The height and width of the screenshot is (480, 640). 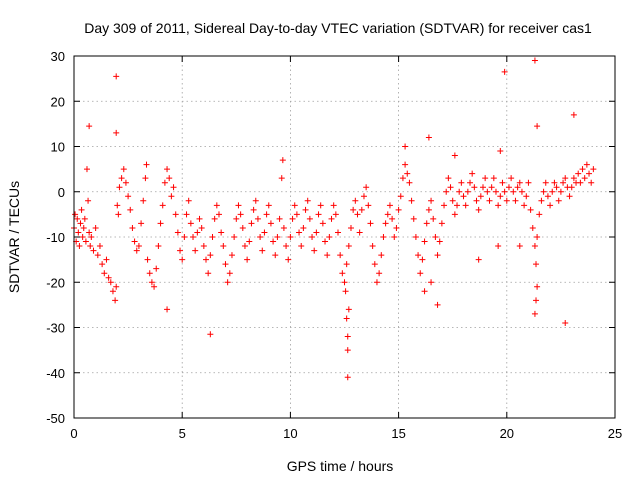 What do you see at coordinates (290, 433) in the screenshot?
I see `x-tick-label: 10` at bounding box center [290, 433].